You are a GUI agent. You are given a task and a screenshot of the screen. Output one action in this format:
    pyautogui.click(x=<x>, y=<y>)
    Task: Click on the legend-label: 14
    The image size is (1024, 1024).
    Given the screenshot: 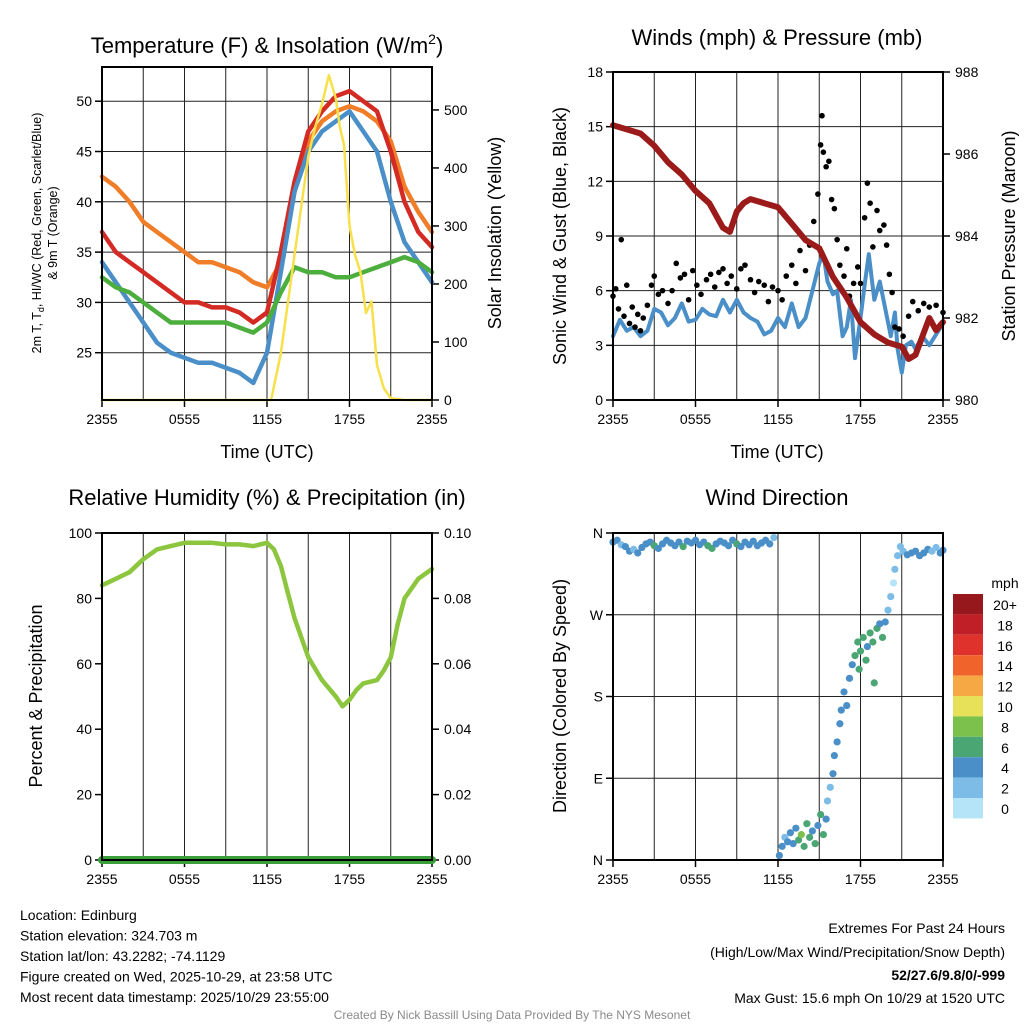 What is the action you would take?
    pyautogui.click(x=1005, y=666)
    